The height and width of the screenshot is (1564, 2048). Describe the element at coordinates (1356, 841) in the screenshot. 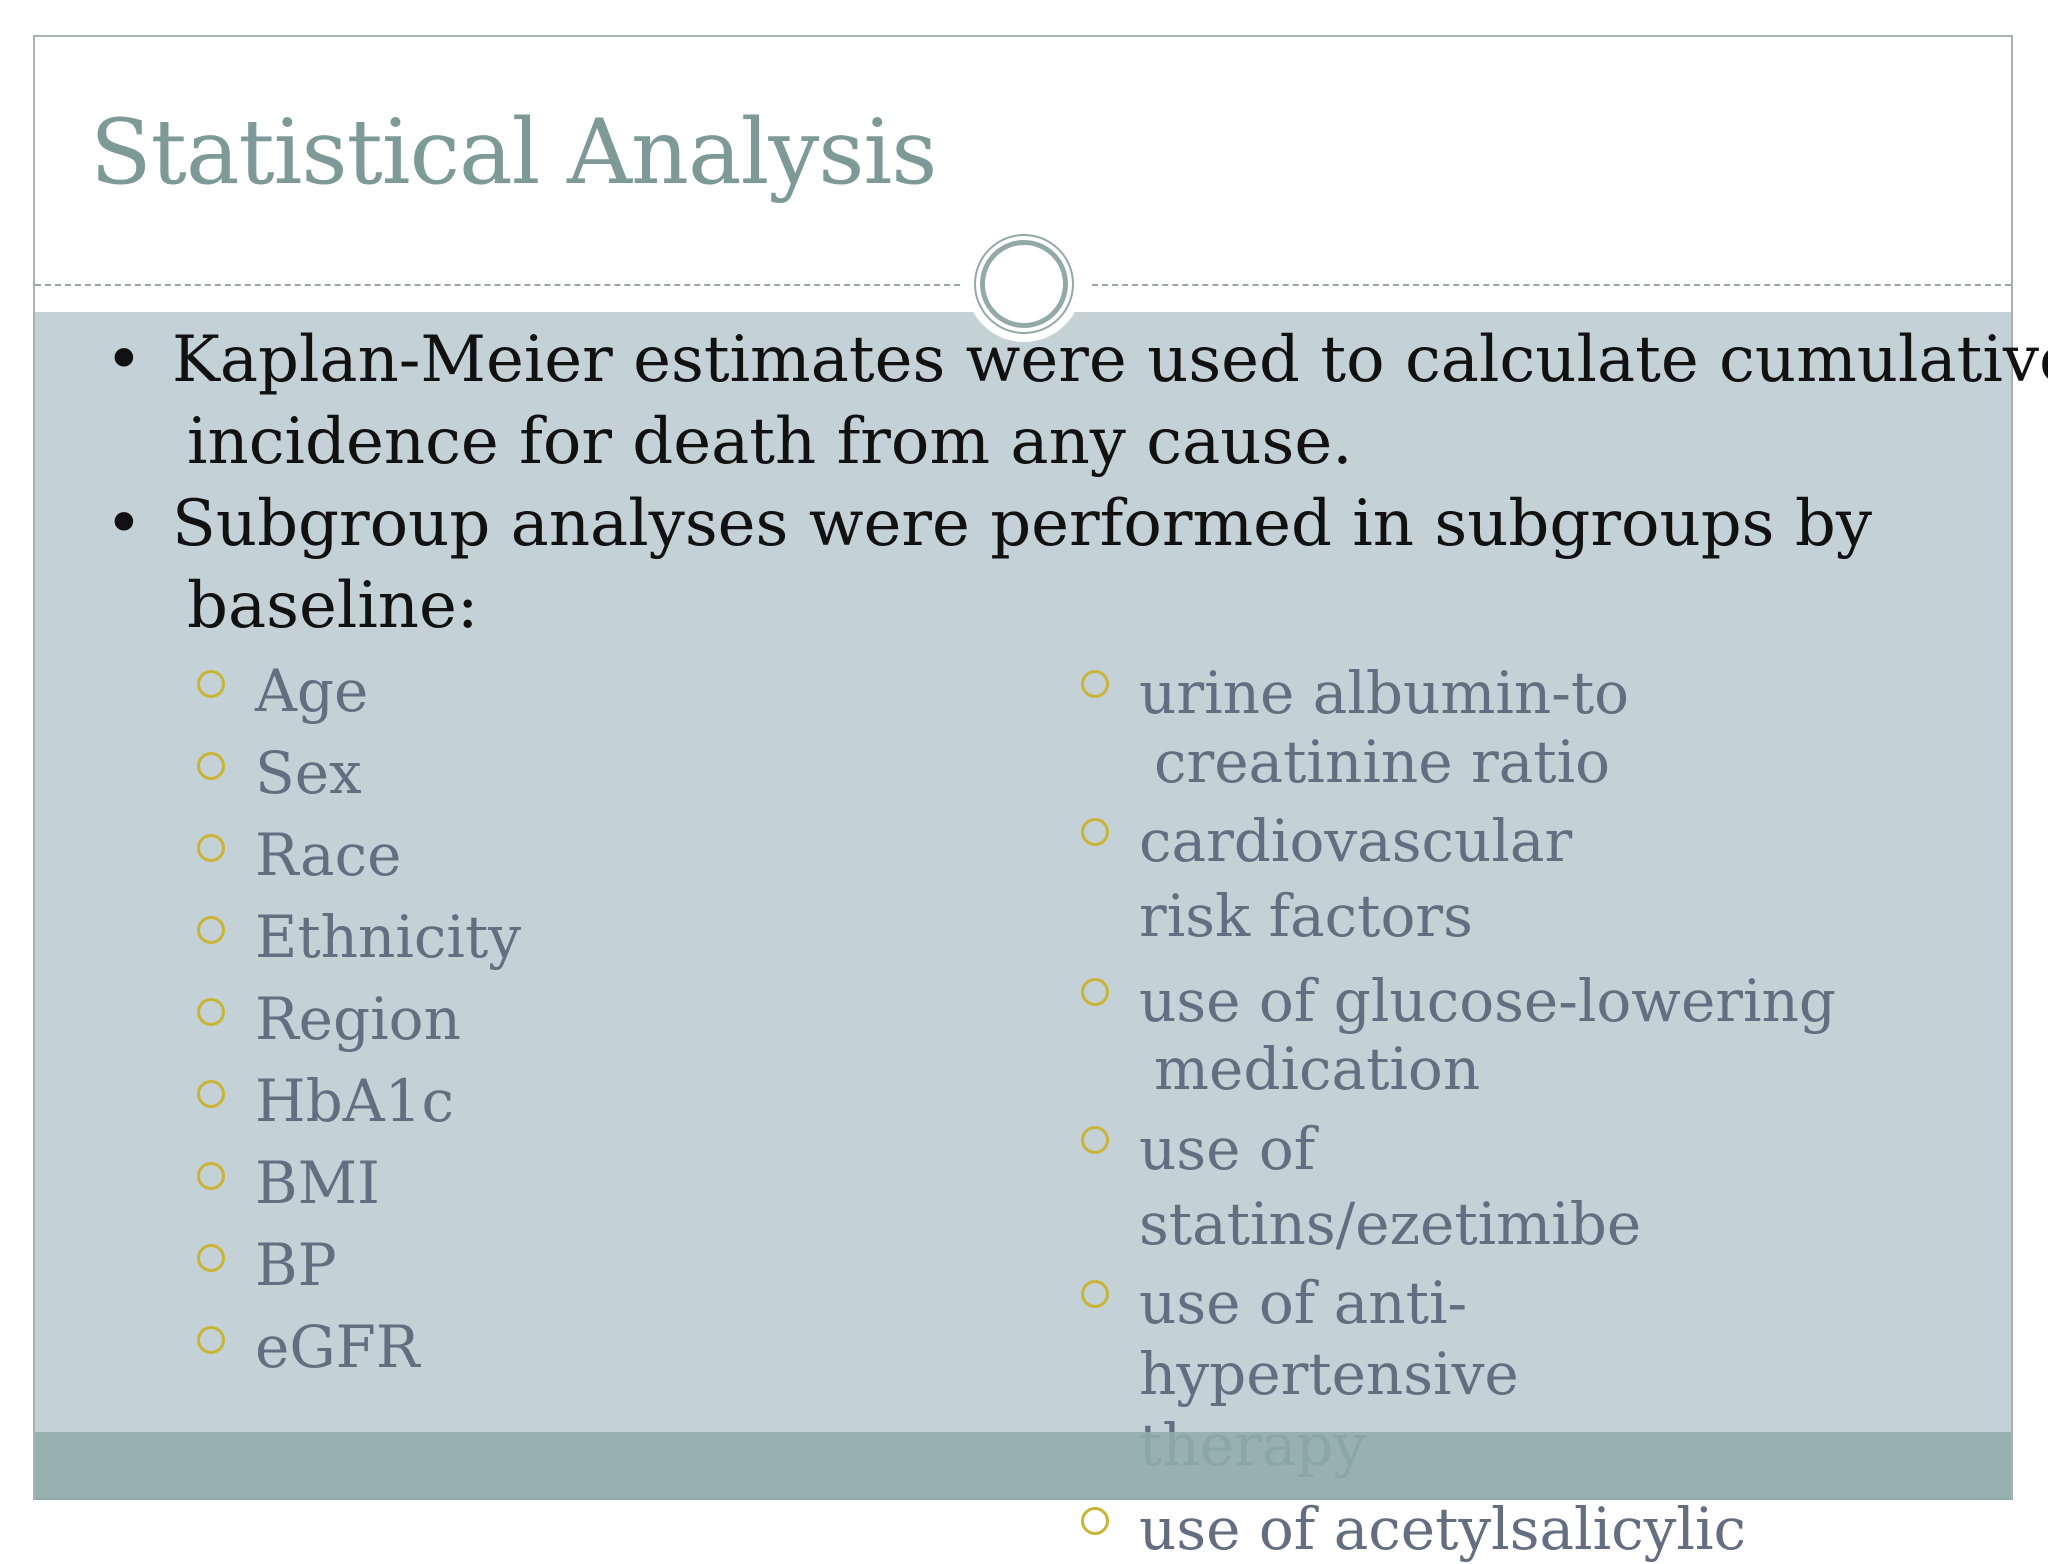

I see `list-item-cv-risk-line-1: cardiovascular` at that location.